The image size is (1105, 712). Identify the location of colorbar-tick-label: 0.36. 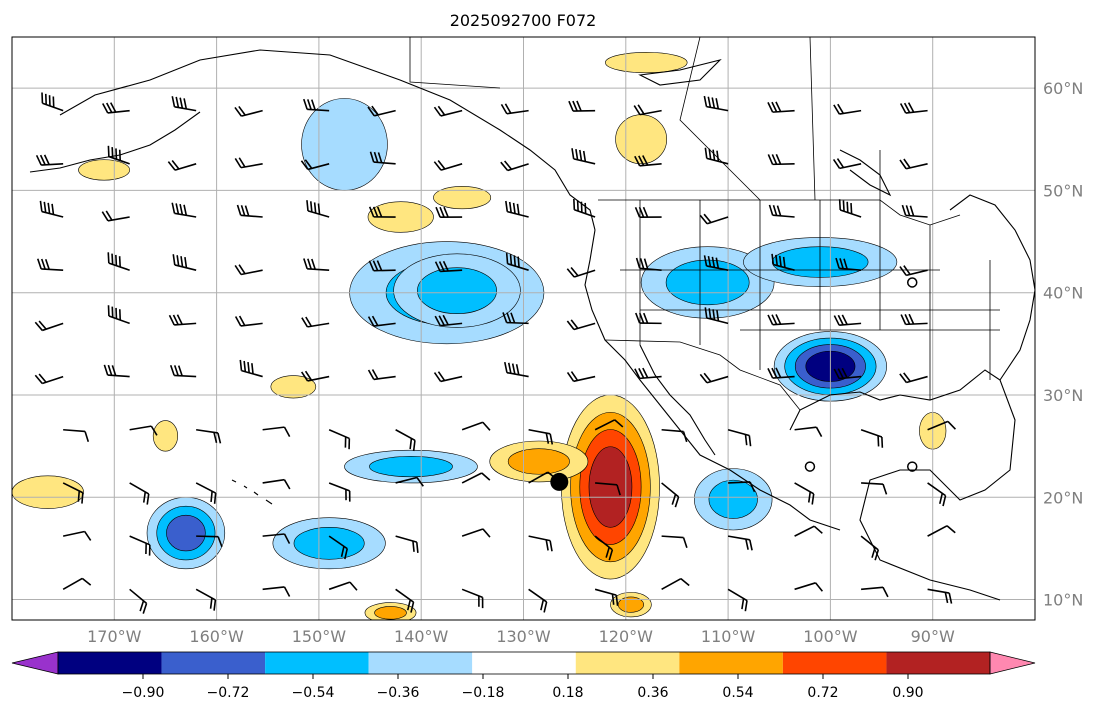
(652, 693).